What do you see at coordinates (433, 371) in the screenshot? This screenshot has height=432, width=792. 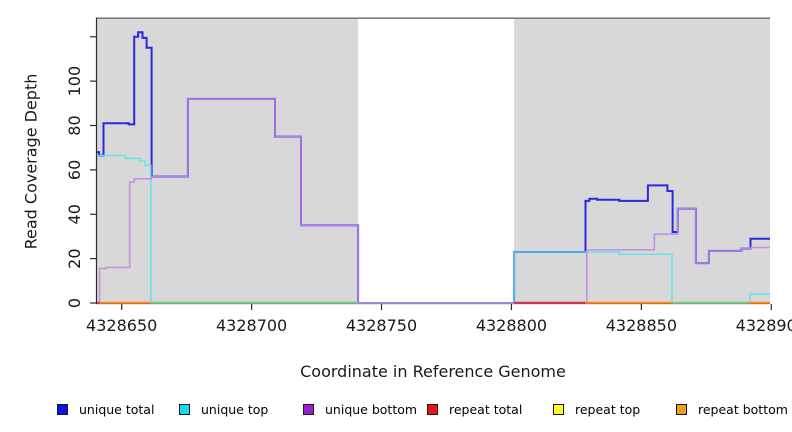 I see `x-axis-title: Coordinate in Reference Genome` at bounding box center [433, 371].